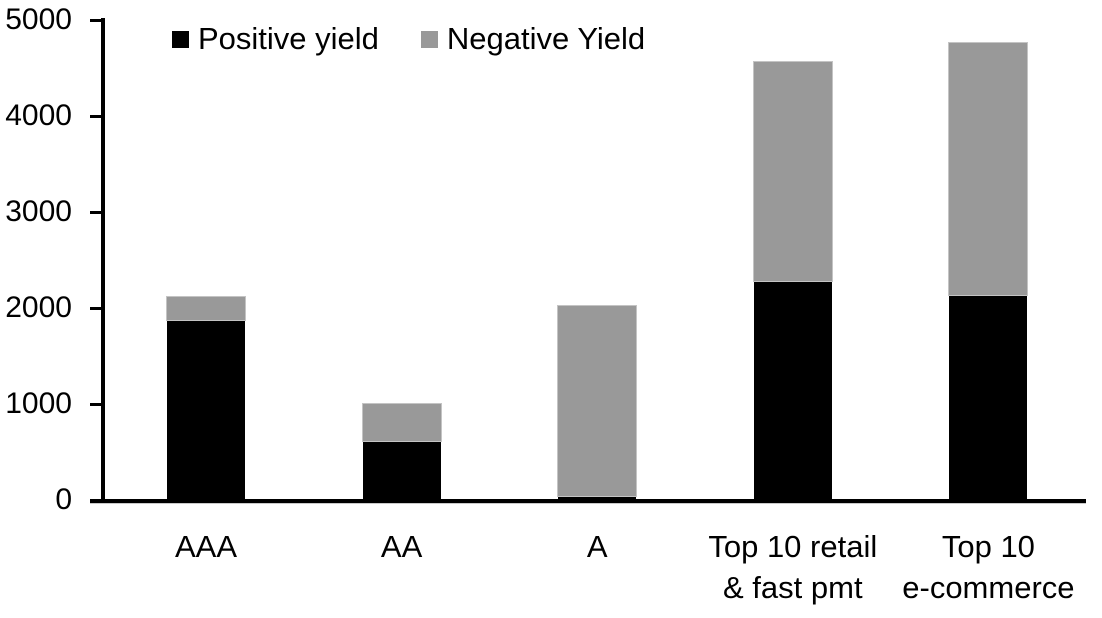  I want to click on legend-item-positive-yield: Positive yield, so click(275, 39).